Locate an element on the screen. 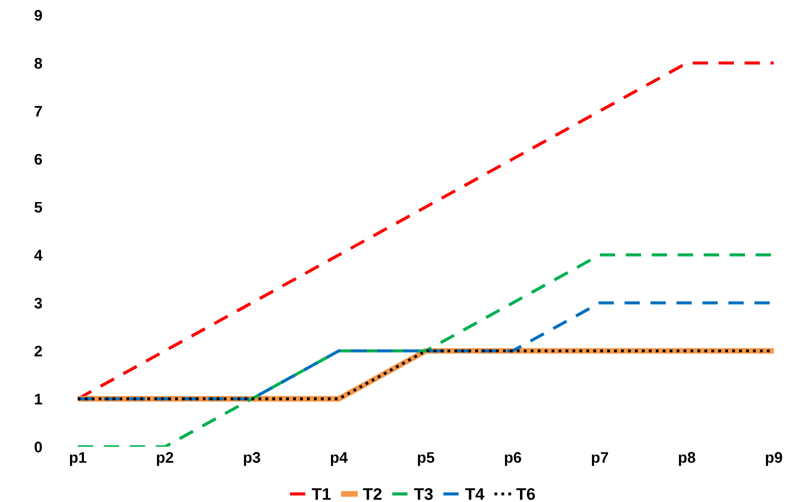  y-tick-label: 2 is located at coordinates (38, 351).